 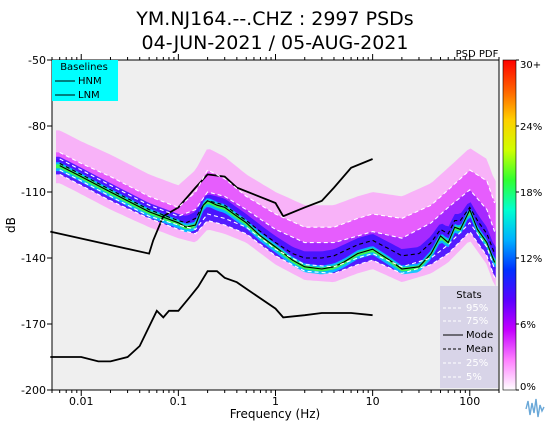 I want to click on colorbar-tick-label: 18%, so click(x=531, y=193).